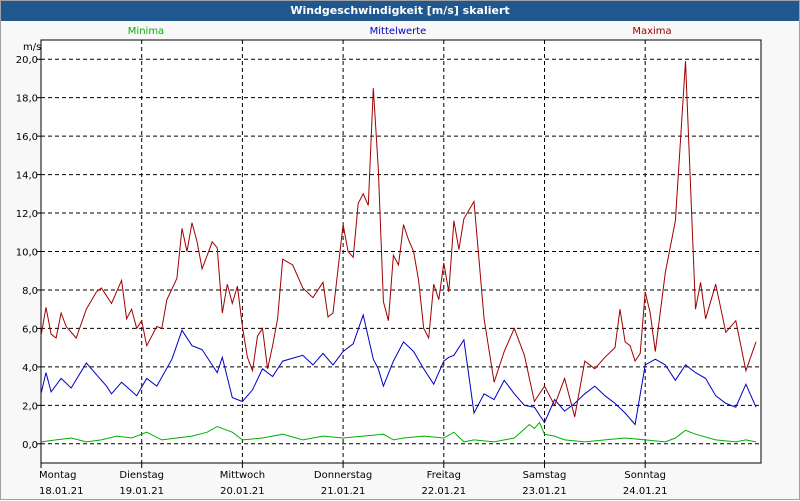  I want to click on x-tick-day: Dienstag, so click(141, 475).